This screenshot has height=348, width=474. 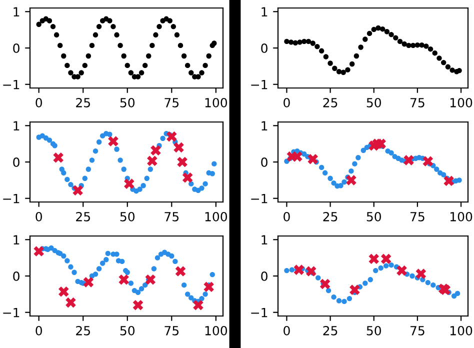 What do you see at coordinates (461, 331) in the screenshot?
I see `x-tick-label: 100` at bounding box center [461, 331].